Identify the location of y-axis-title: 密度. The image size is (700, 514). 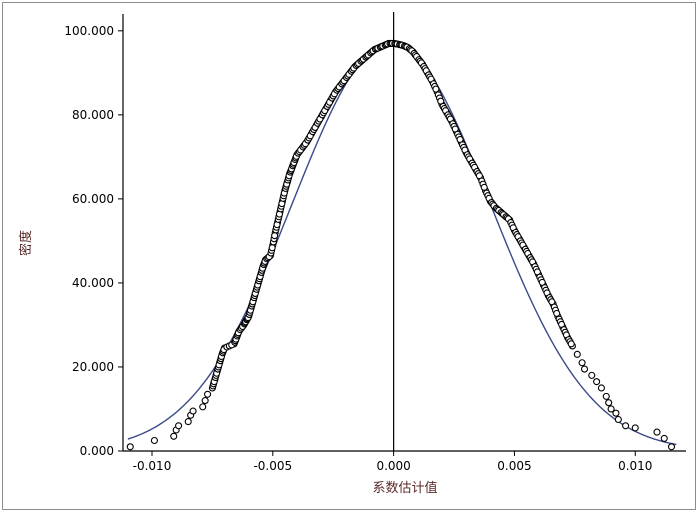
(26, 243).